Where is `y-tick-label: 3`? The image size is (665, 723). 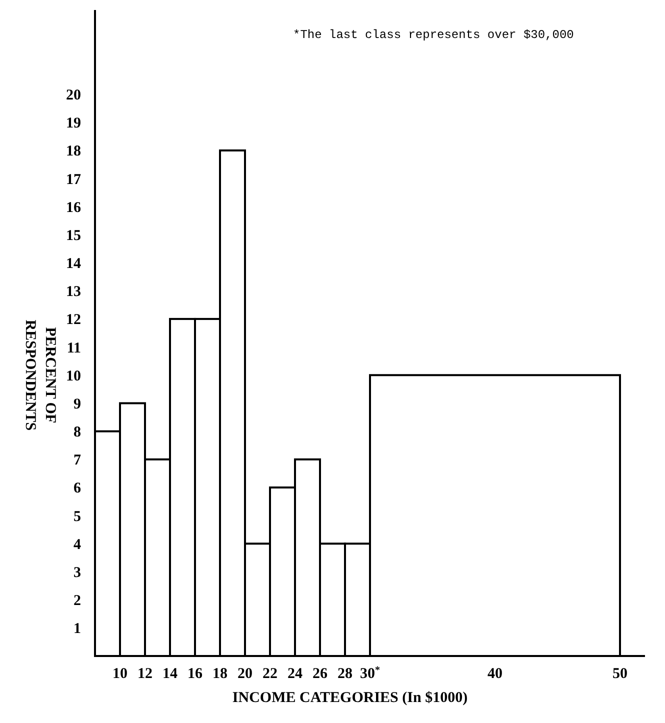
y-tick-label: 3 is located at coordinates (77, 572).